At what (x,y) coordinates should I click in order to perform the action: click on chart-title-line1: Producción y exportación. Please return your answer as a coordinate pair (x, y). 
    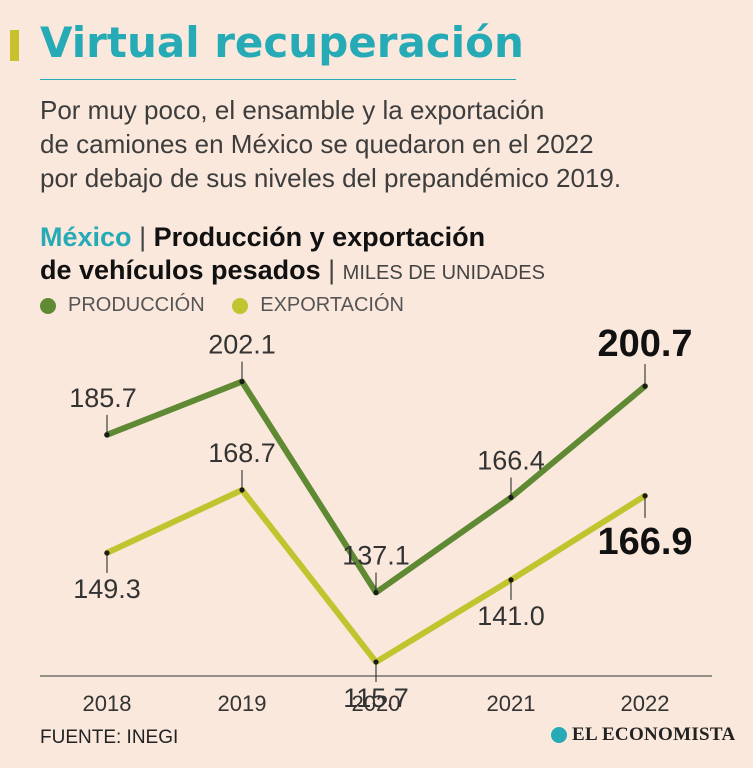
    Looking at the image, I should click on (319, 237).